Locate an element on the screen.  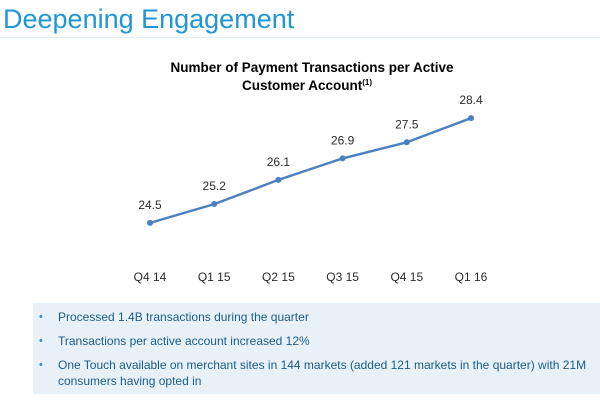
x-tick-label: Q4 14 is located at coordinates (150, 277).